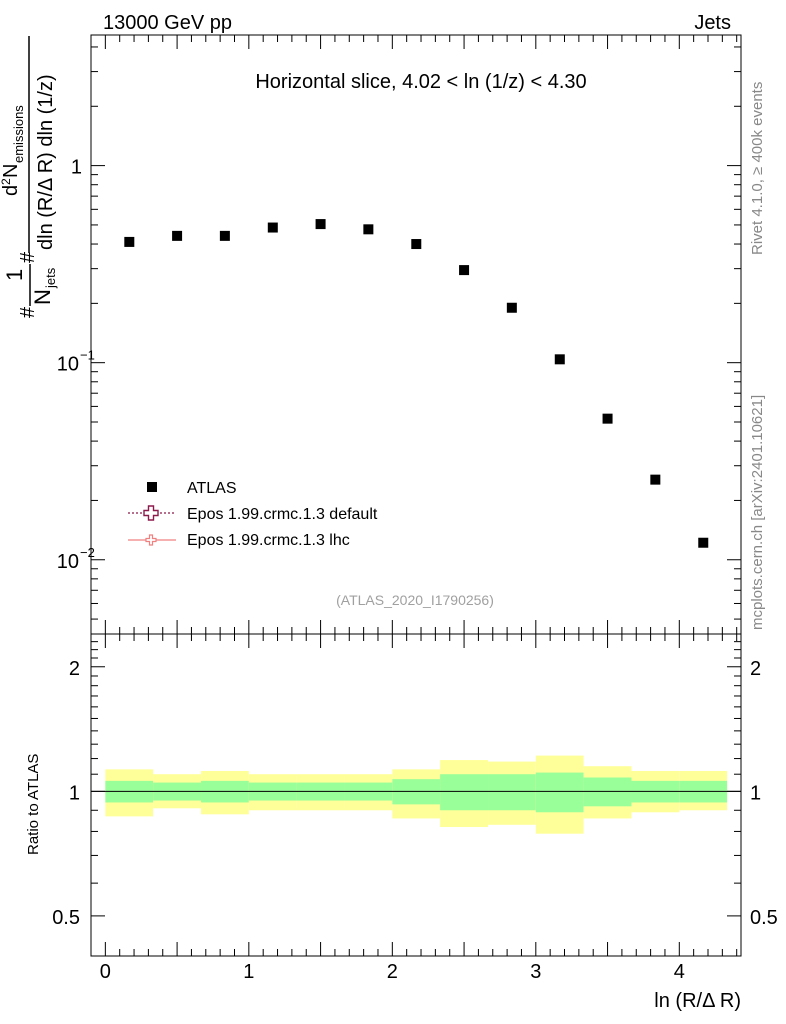  Describe the element at coordinates (42, 297) in the screenshot. I see `ylabel-frac-den-n: N` at that location.